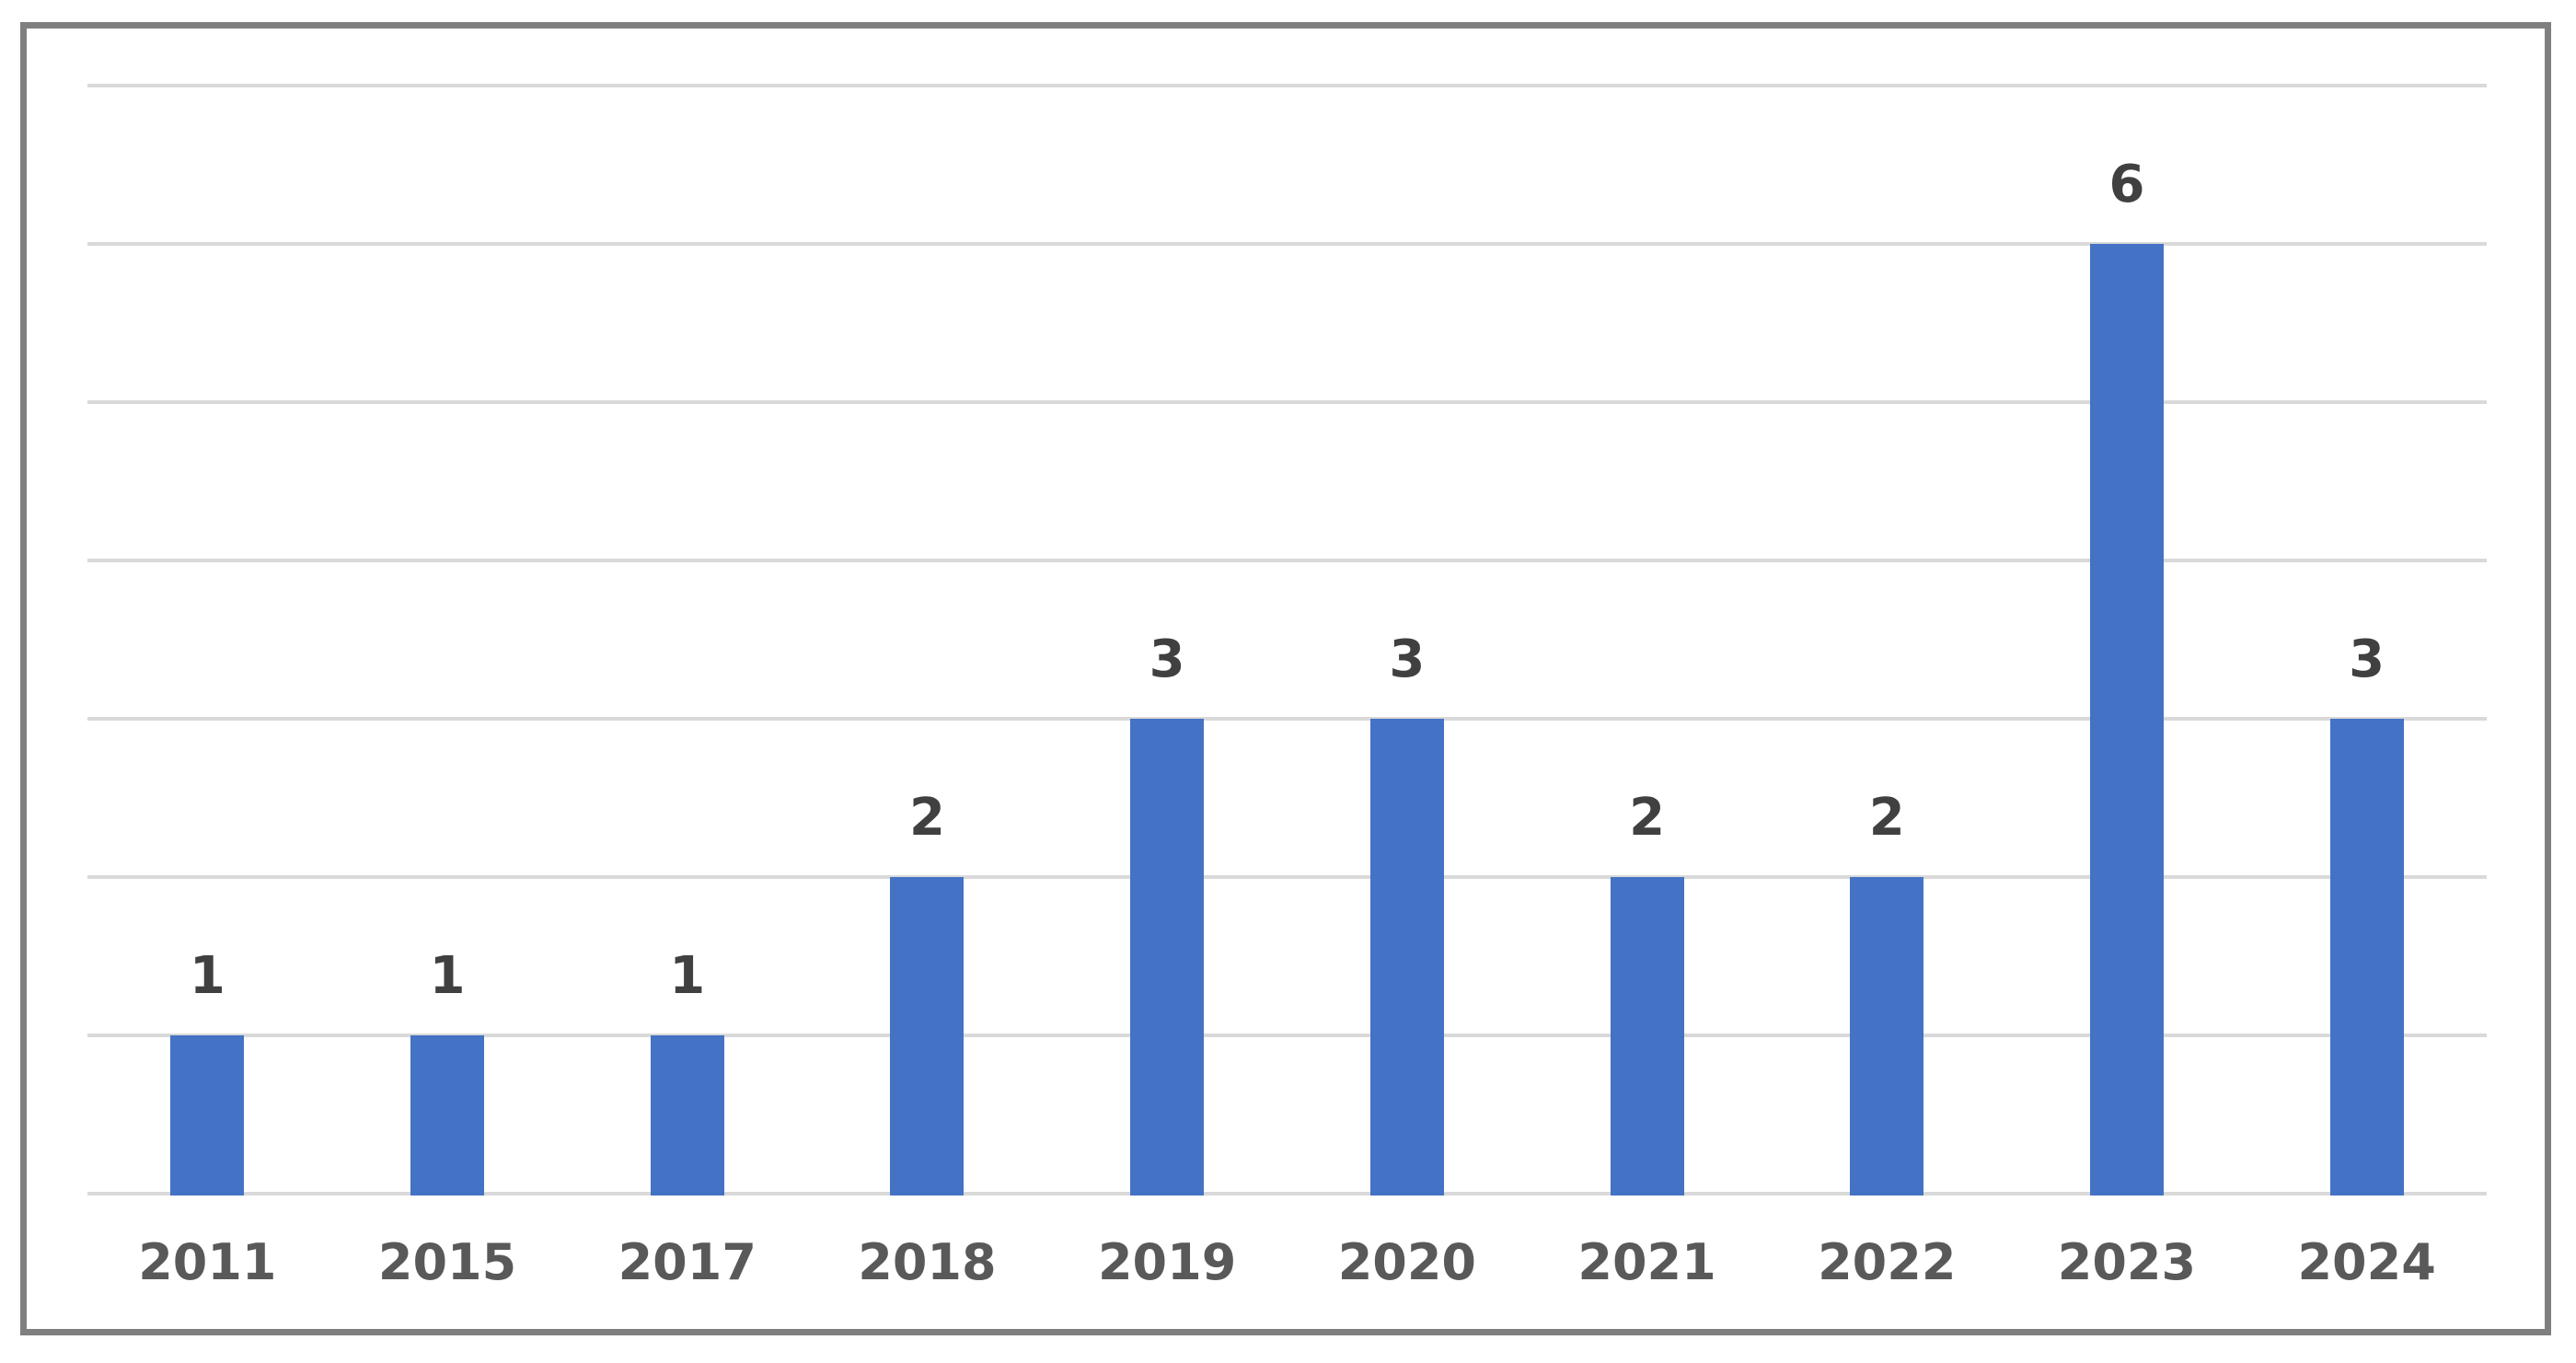 Image resolution: width=2576 pixels, height=1363 pixels. I want to click on data-label-2019: 3, so click(1167, 659).